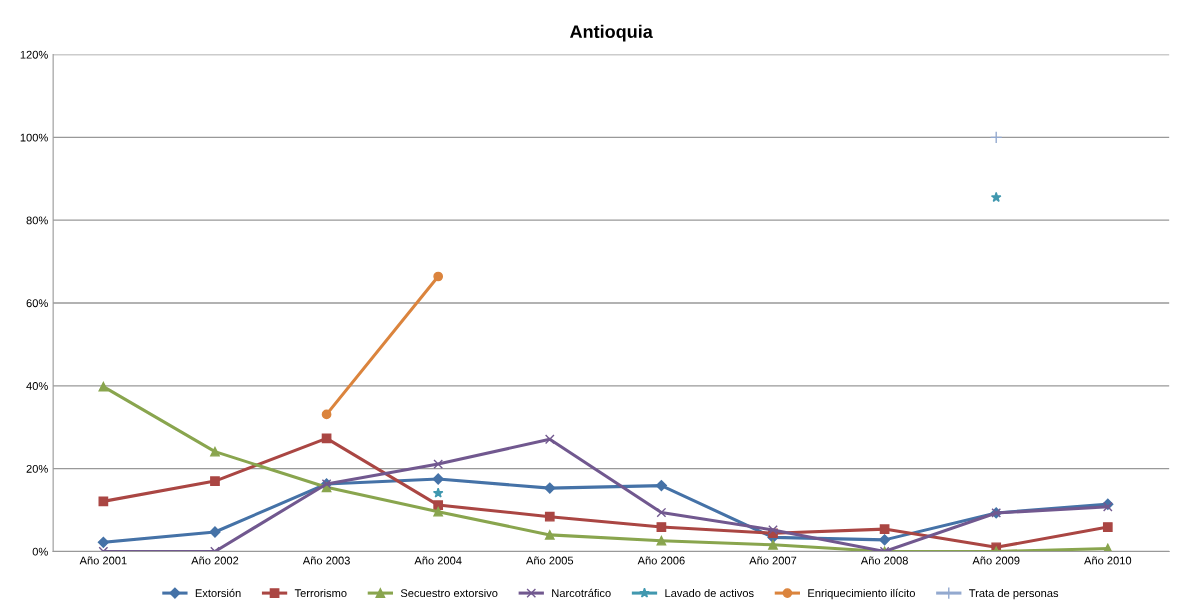 The width and height of the screenshot is (1181, 606). What do you see at coordinates (550, 560) in the screenshot?
I see `x-tick-label: Año 2005` at bounding box center [550, 560].